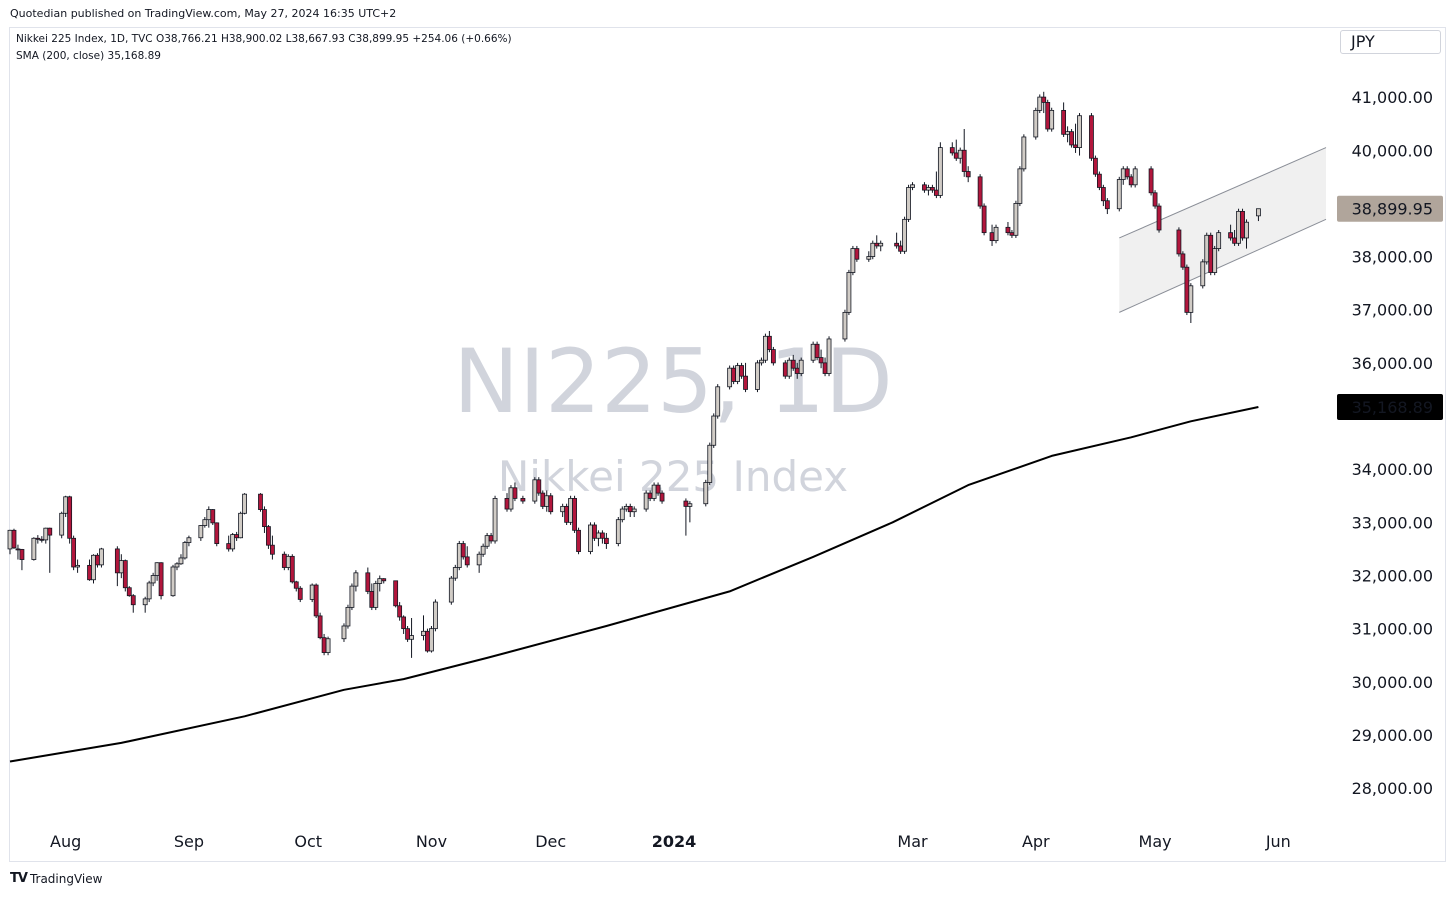  Describe the element at coordinates (1392, 97) in the screenshot. I see `price-tick-label: 41,000.00` at that location.